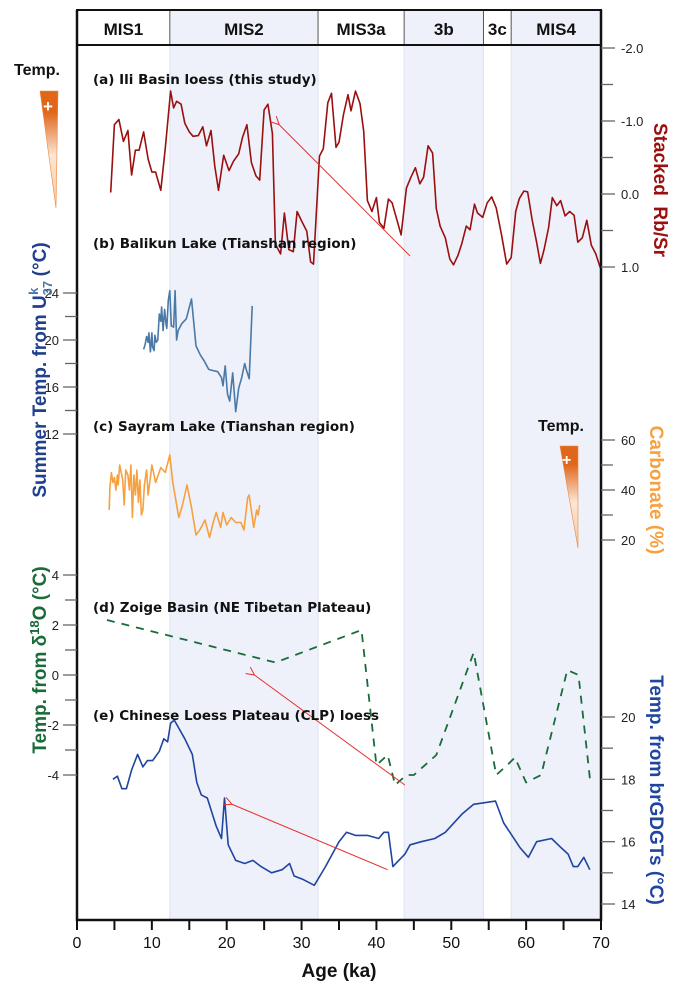  I want to click on y-tick-label-e: 16, so click(628, 842).